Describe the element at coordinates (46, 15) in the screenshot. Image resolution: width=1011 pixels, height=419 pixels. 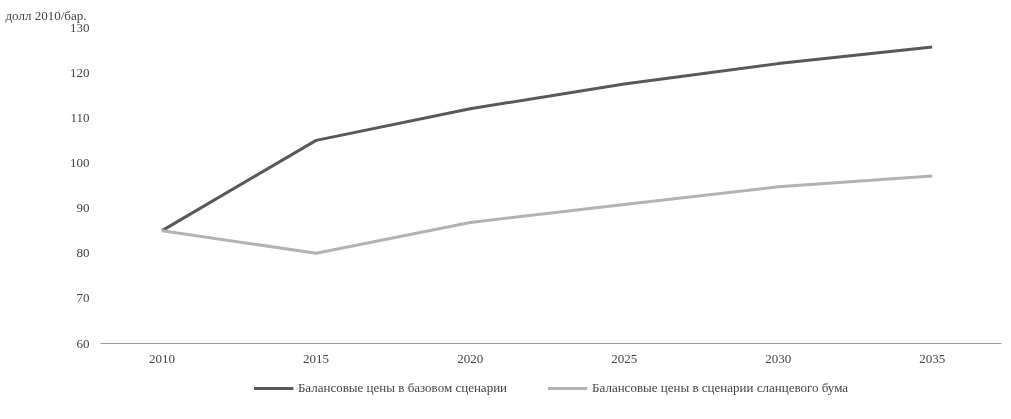
I see `y-axis-title: долл 2010/бар.` at that location.